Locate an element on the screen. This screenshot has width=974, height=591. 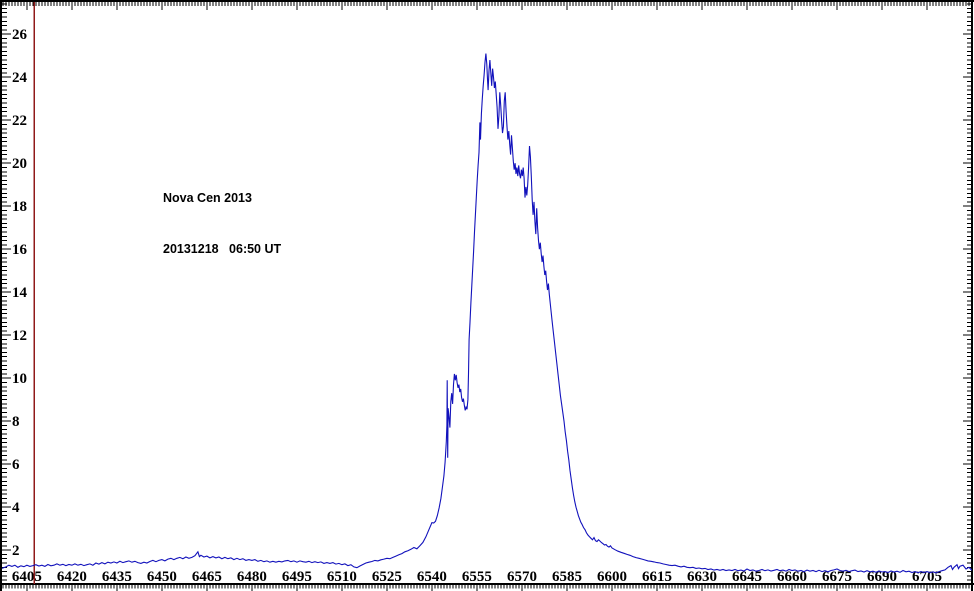
svg-text: 26 is located at coordinates (20, 35).